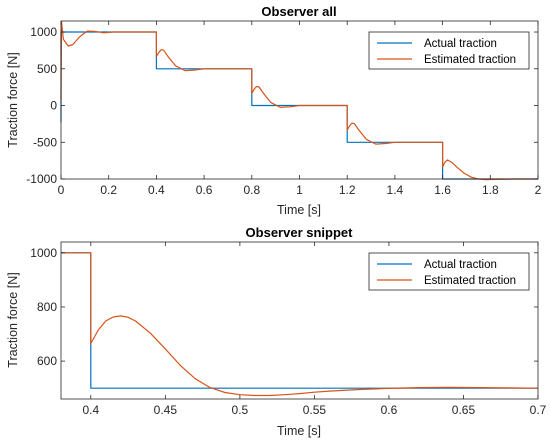 The image size is (550, 442). What do you see at coordinates (490, 190) in the screenshot?
I see `chart-1-x-tick-label: 1.8` at bounding box center [490, 190].